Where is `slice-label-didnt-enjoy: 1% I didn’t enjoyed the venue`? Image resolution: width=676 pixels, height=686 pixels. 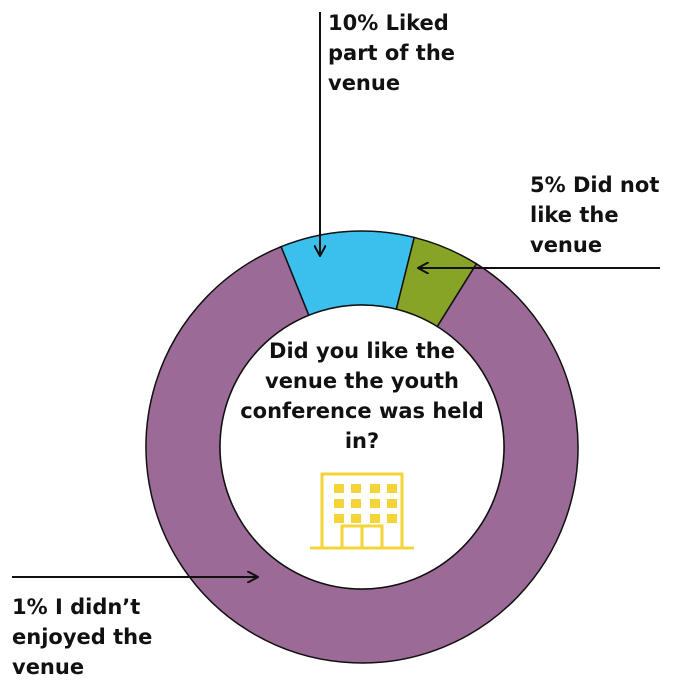 slice-label-didnt-enjoy: 1% I didn’t enjoyed the venue is located at coordinates (82, 637).